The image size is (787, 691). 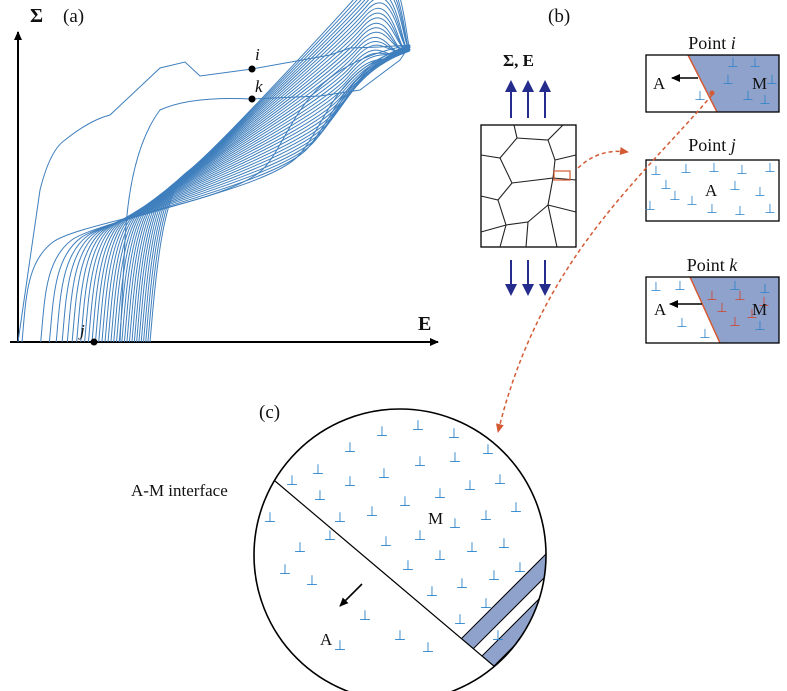 I want to click on am-interface-line, so click(x=401, y=580).